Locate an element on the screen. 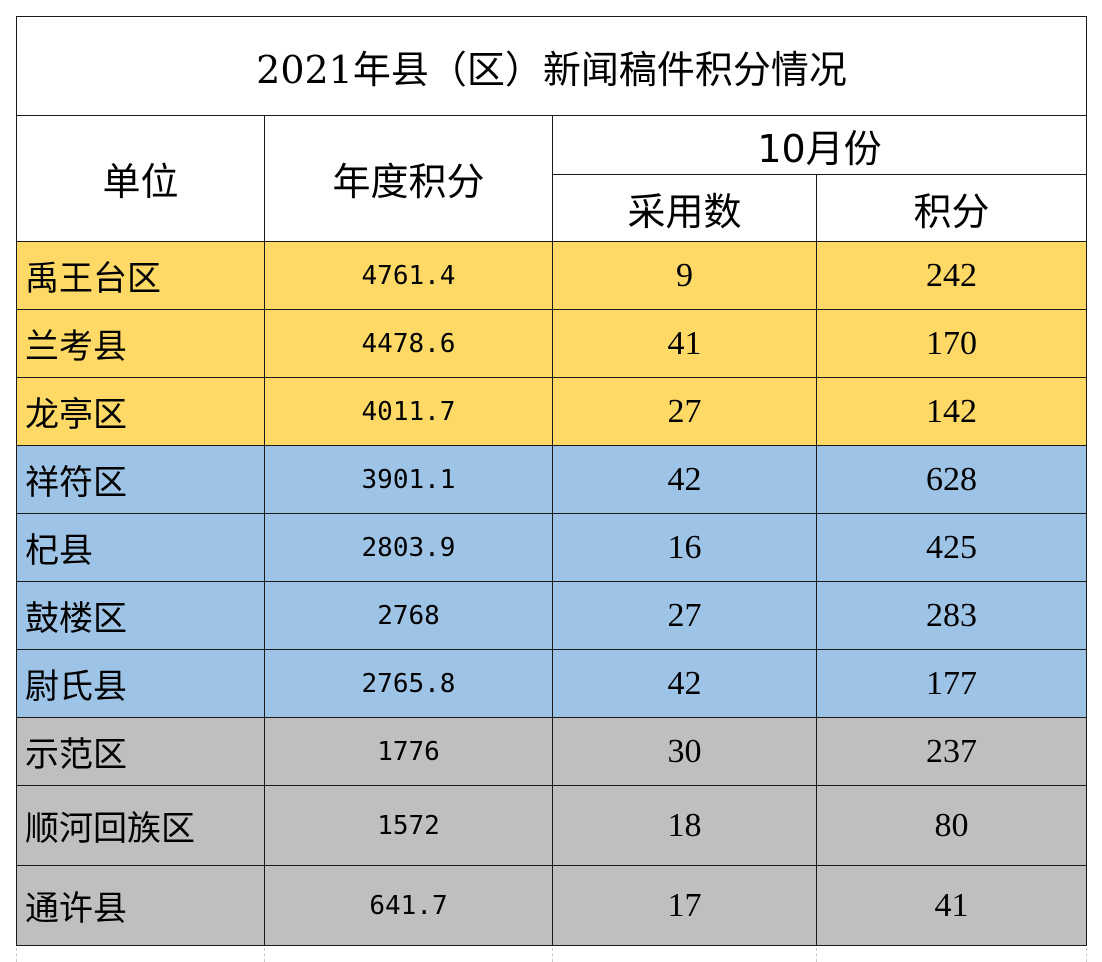  unit-cell: 兰考县 is located at coordinates (140, 343).